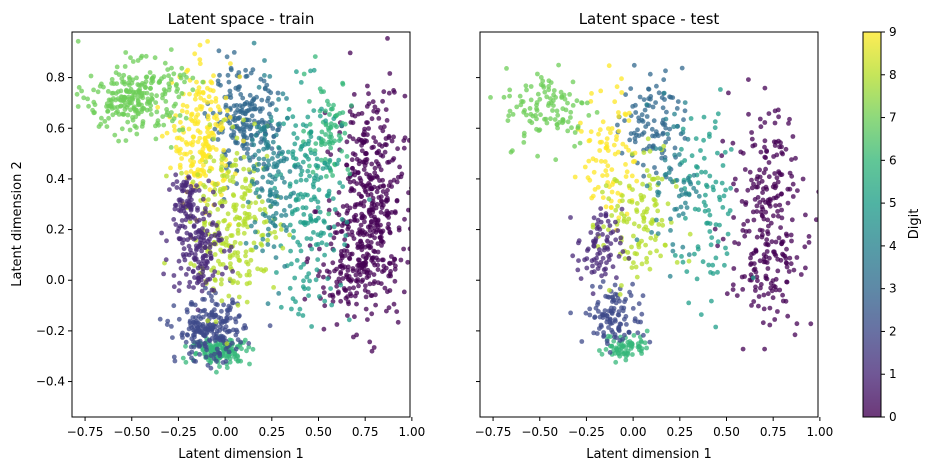 Image resolution: width=930 pixels, height=470 pixels. I want to click on y-tick-label: 0.6, so click(55, 128).